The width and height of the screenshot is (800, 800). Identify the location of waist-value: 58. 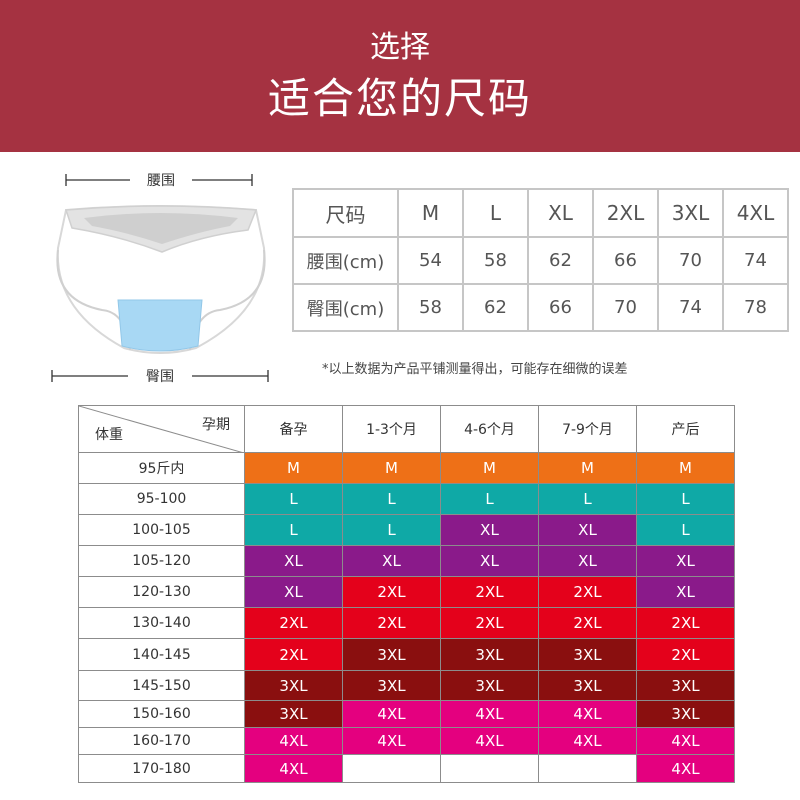
(495, 260).